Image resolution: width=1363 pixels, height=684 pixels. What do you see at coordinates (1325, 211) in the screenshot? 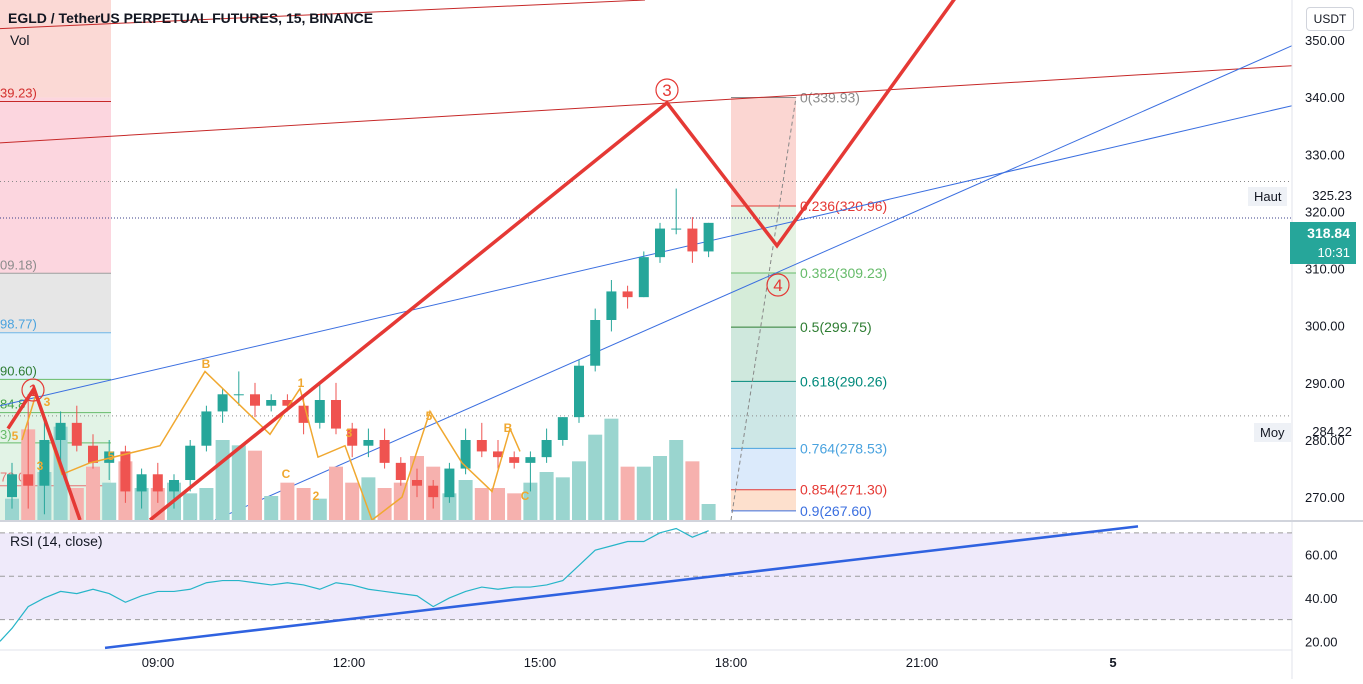
I see `price-tick-label: 320.00` at bounding box center [1325, 211].